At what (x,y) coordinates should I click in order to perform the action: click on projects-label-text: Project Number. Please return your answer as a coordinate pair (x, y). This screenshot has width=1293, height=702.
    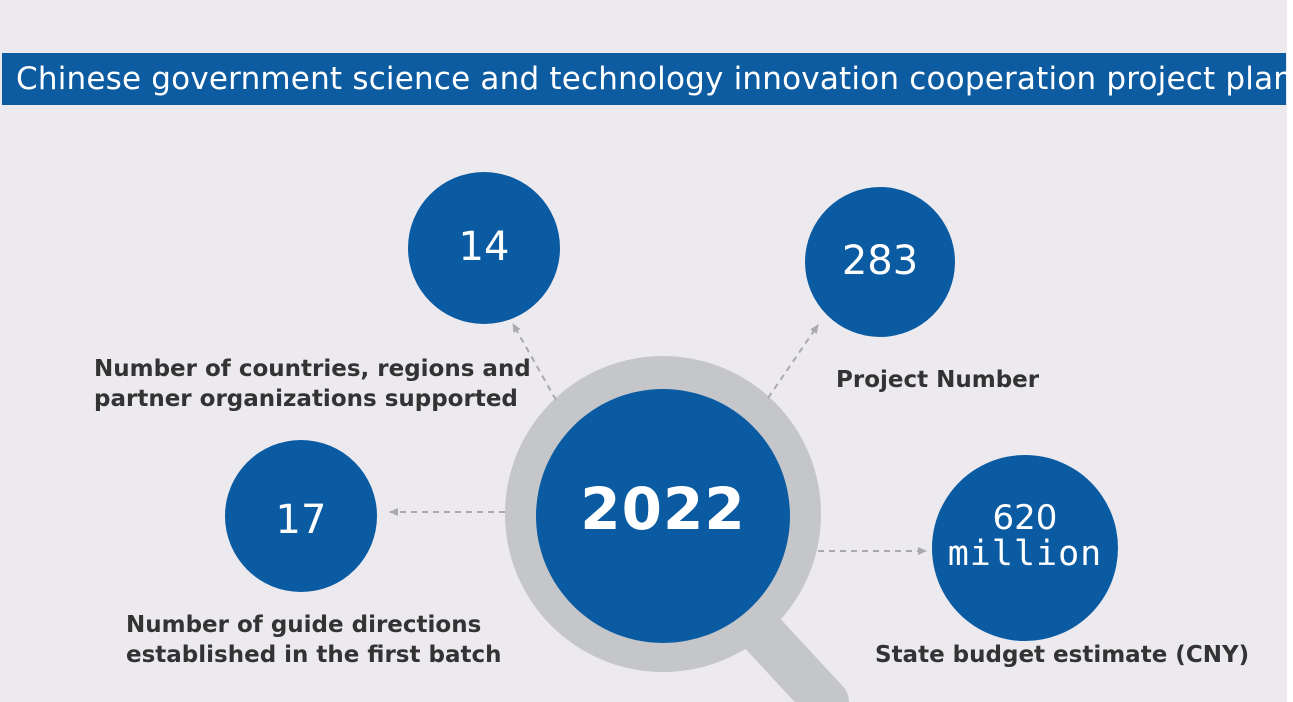
    Looking at the image, I should click on (938, 380).